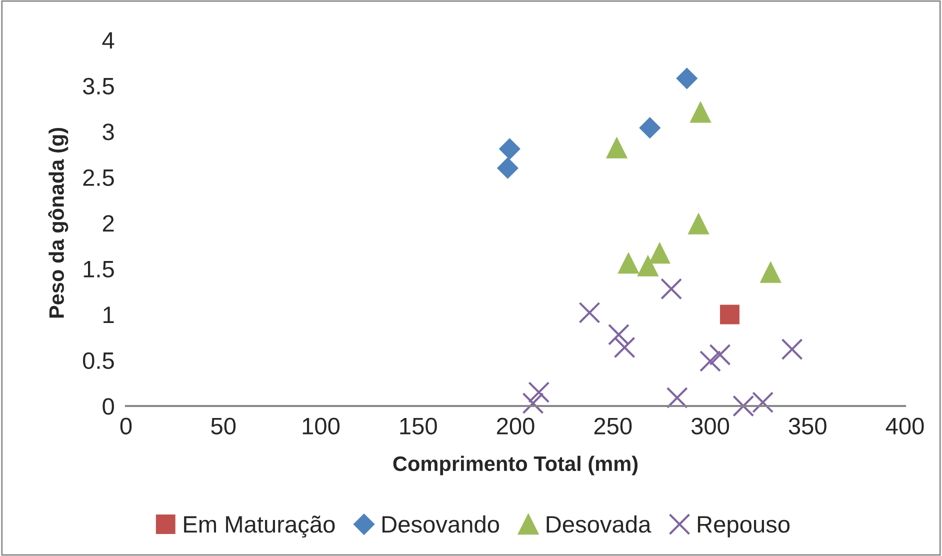 The height and width of the screenshot is (556, 942). What do you see at coordinates (807, 426) in the screenshot?
I see `x-tick-label: 350` at bounding box center [807, 426].